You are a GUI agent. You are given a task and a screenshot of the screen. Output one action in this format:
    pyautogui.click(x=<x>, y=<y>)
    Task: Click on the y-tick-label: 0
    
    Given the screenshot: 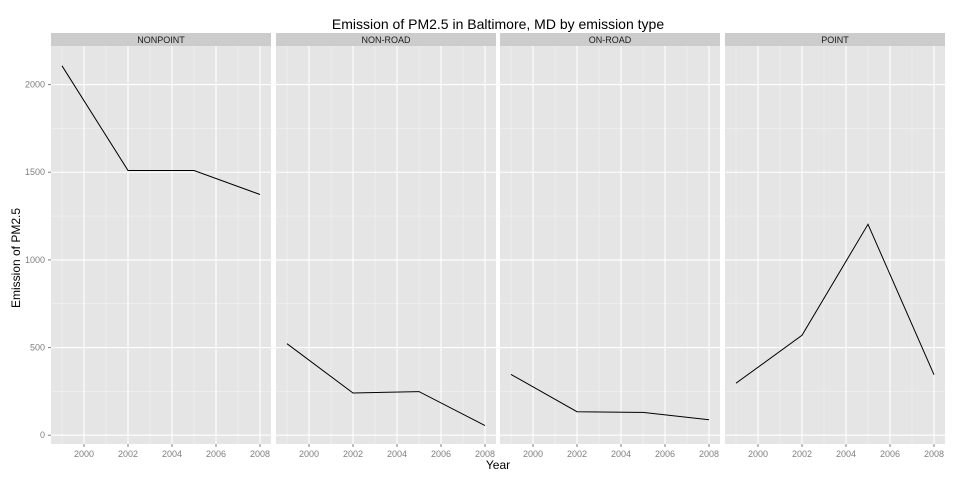 What is the action you would take?
    pyautogui.click(x=42, y=435)
    